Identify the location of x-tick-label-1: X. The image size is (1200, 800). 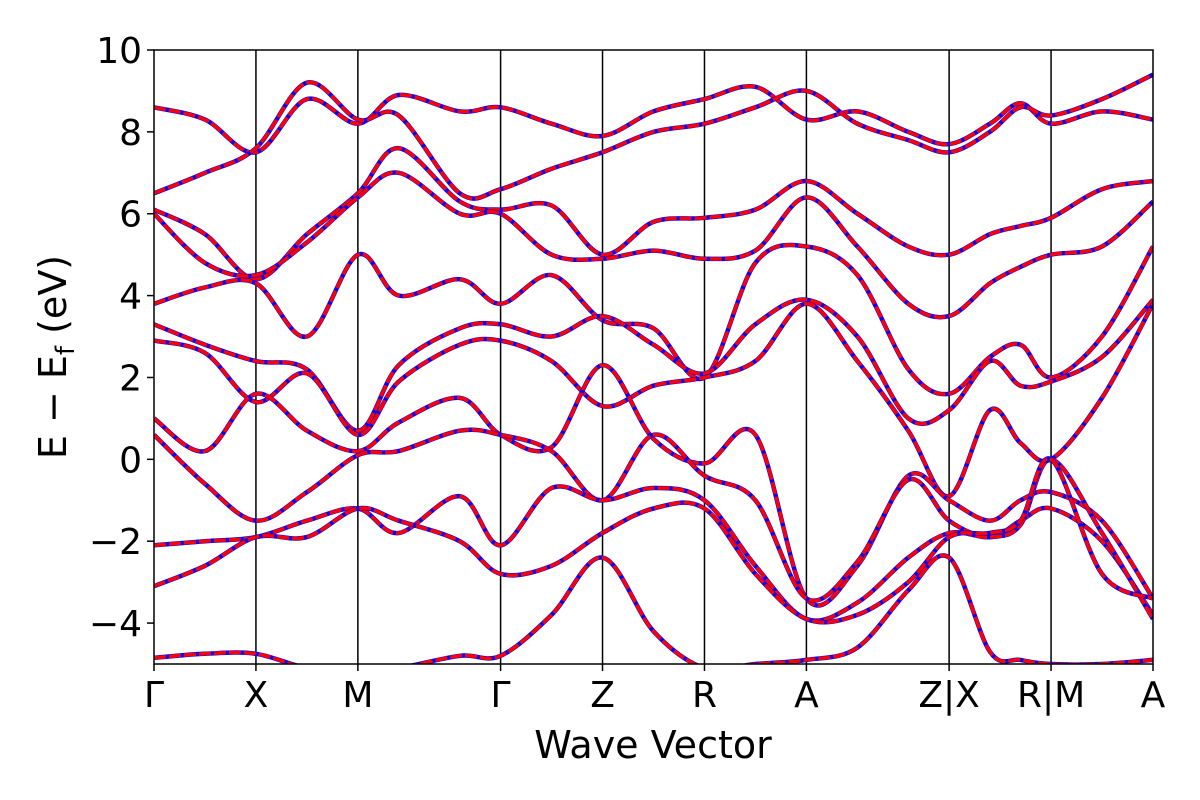
(256, 695).